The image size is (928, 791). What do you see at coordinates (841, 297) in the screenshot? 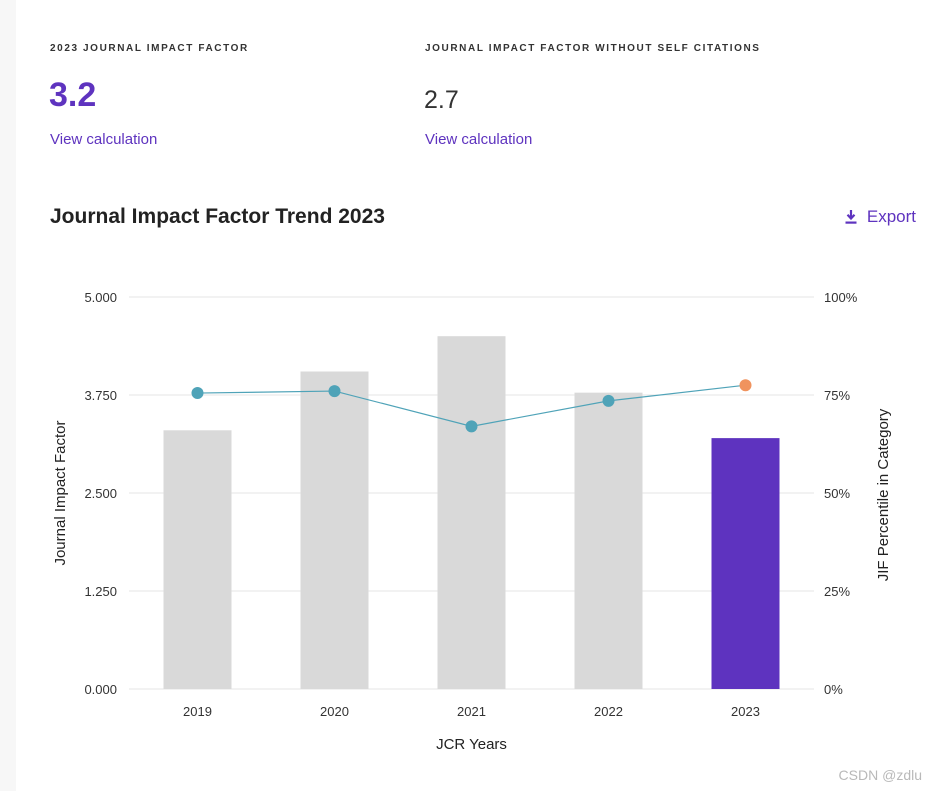
I see `y2-tick-label: 100%` at bounding box center [841, 297].